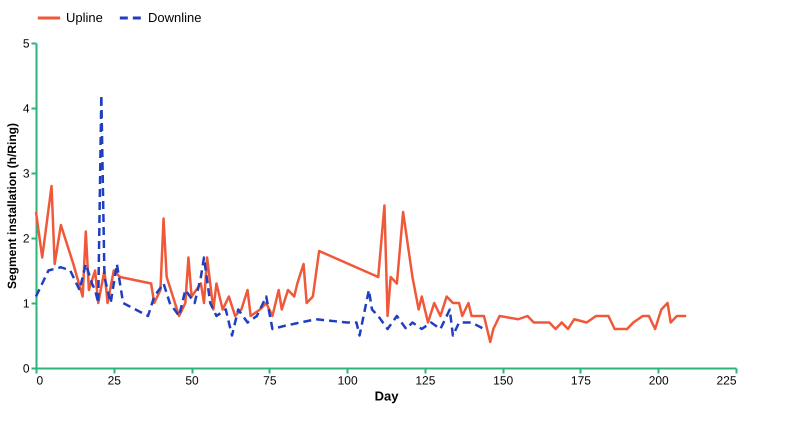 Image resolution: width=795 pixels, height=444 pixels. Describe the element at coordinates (26, 109) in the screenshot. I see `y-tick-label: 4` at that location.